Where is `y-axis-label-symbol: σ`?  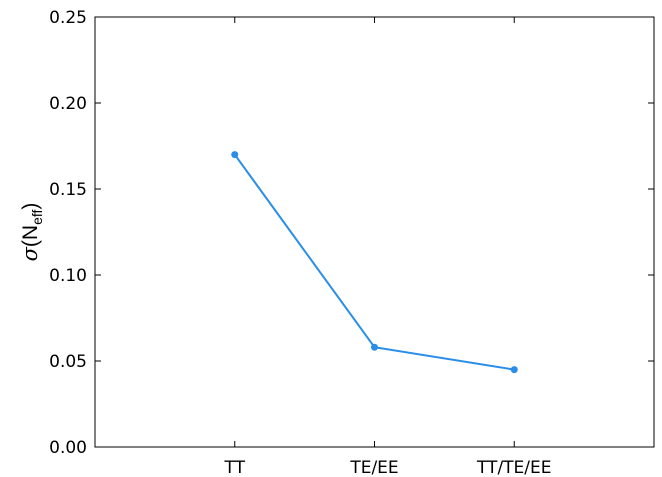 y-axis-label-symbol: σ is located at coordinates (30, 253).